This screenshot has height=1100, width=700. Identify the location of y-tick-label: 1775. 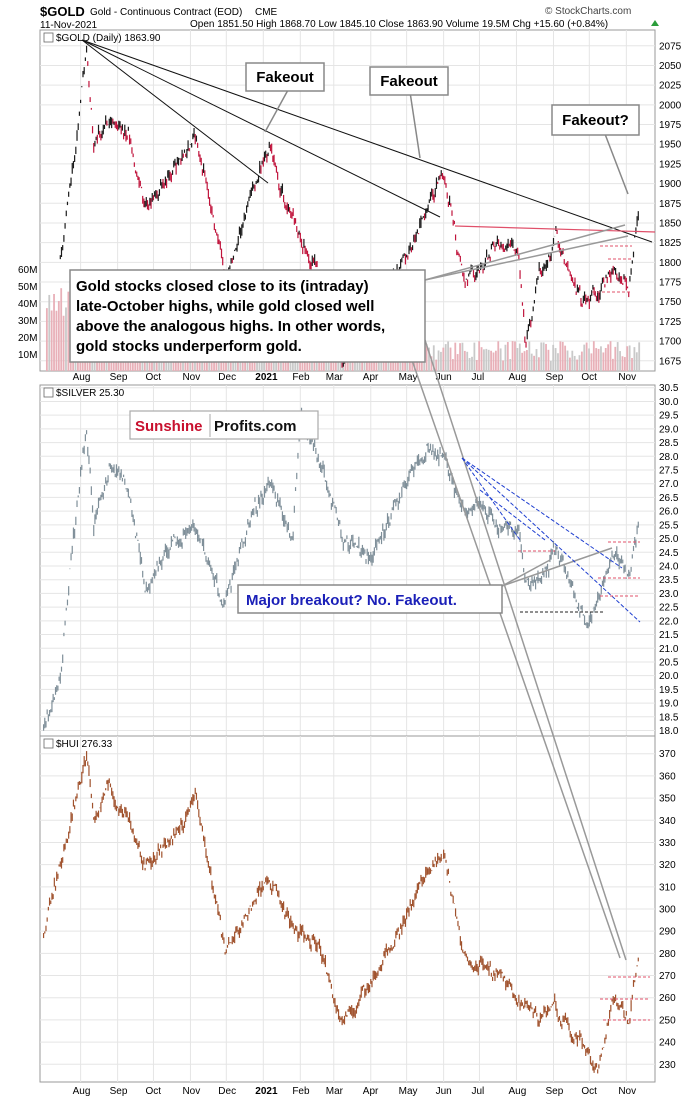
(670, 283).